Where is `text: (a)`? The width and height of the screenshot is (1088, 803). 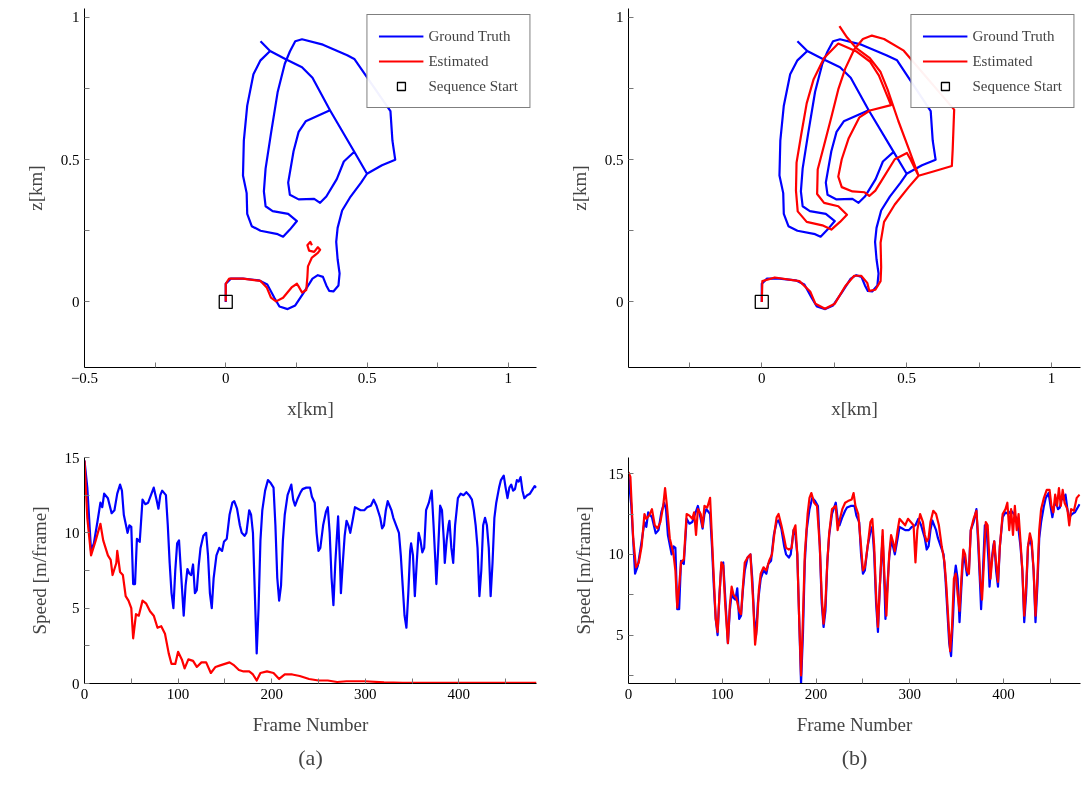 text: (a) is located at coordinates (310, 757).